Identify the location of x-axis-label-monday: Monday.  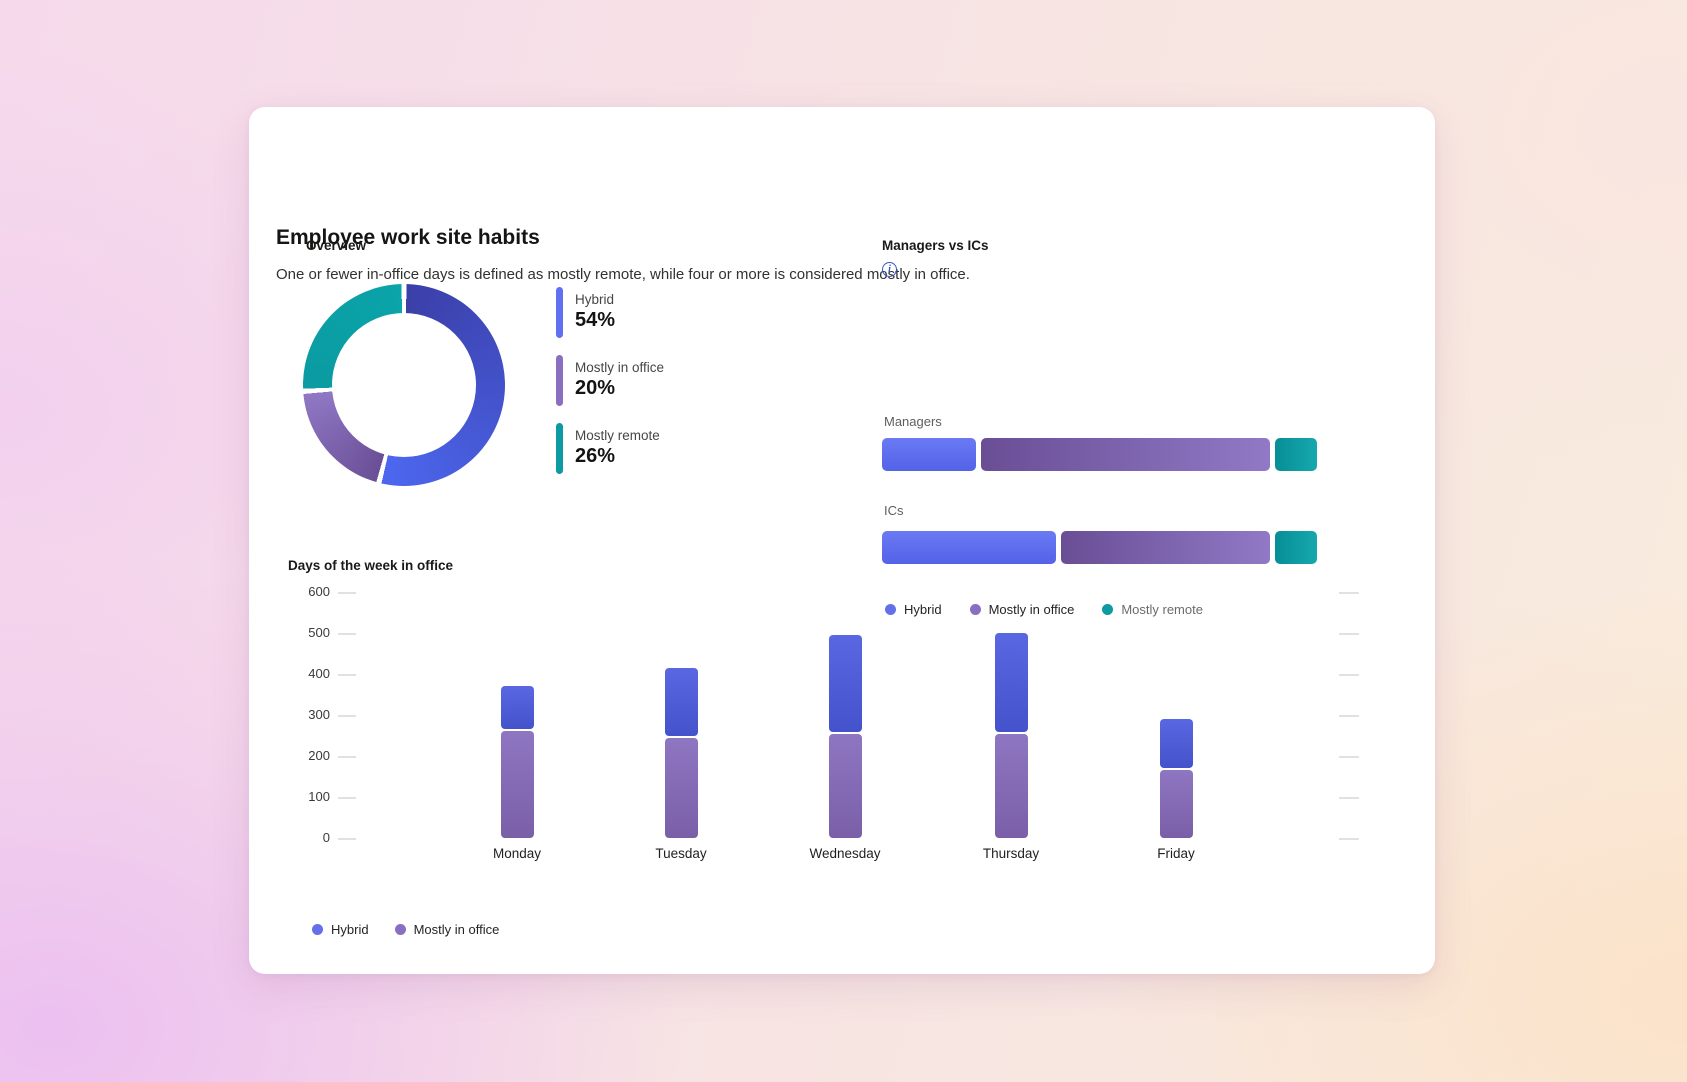
(517, 853).